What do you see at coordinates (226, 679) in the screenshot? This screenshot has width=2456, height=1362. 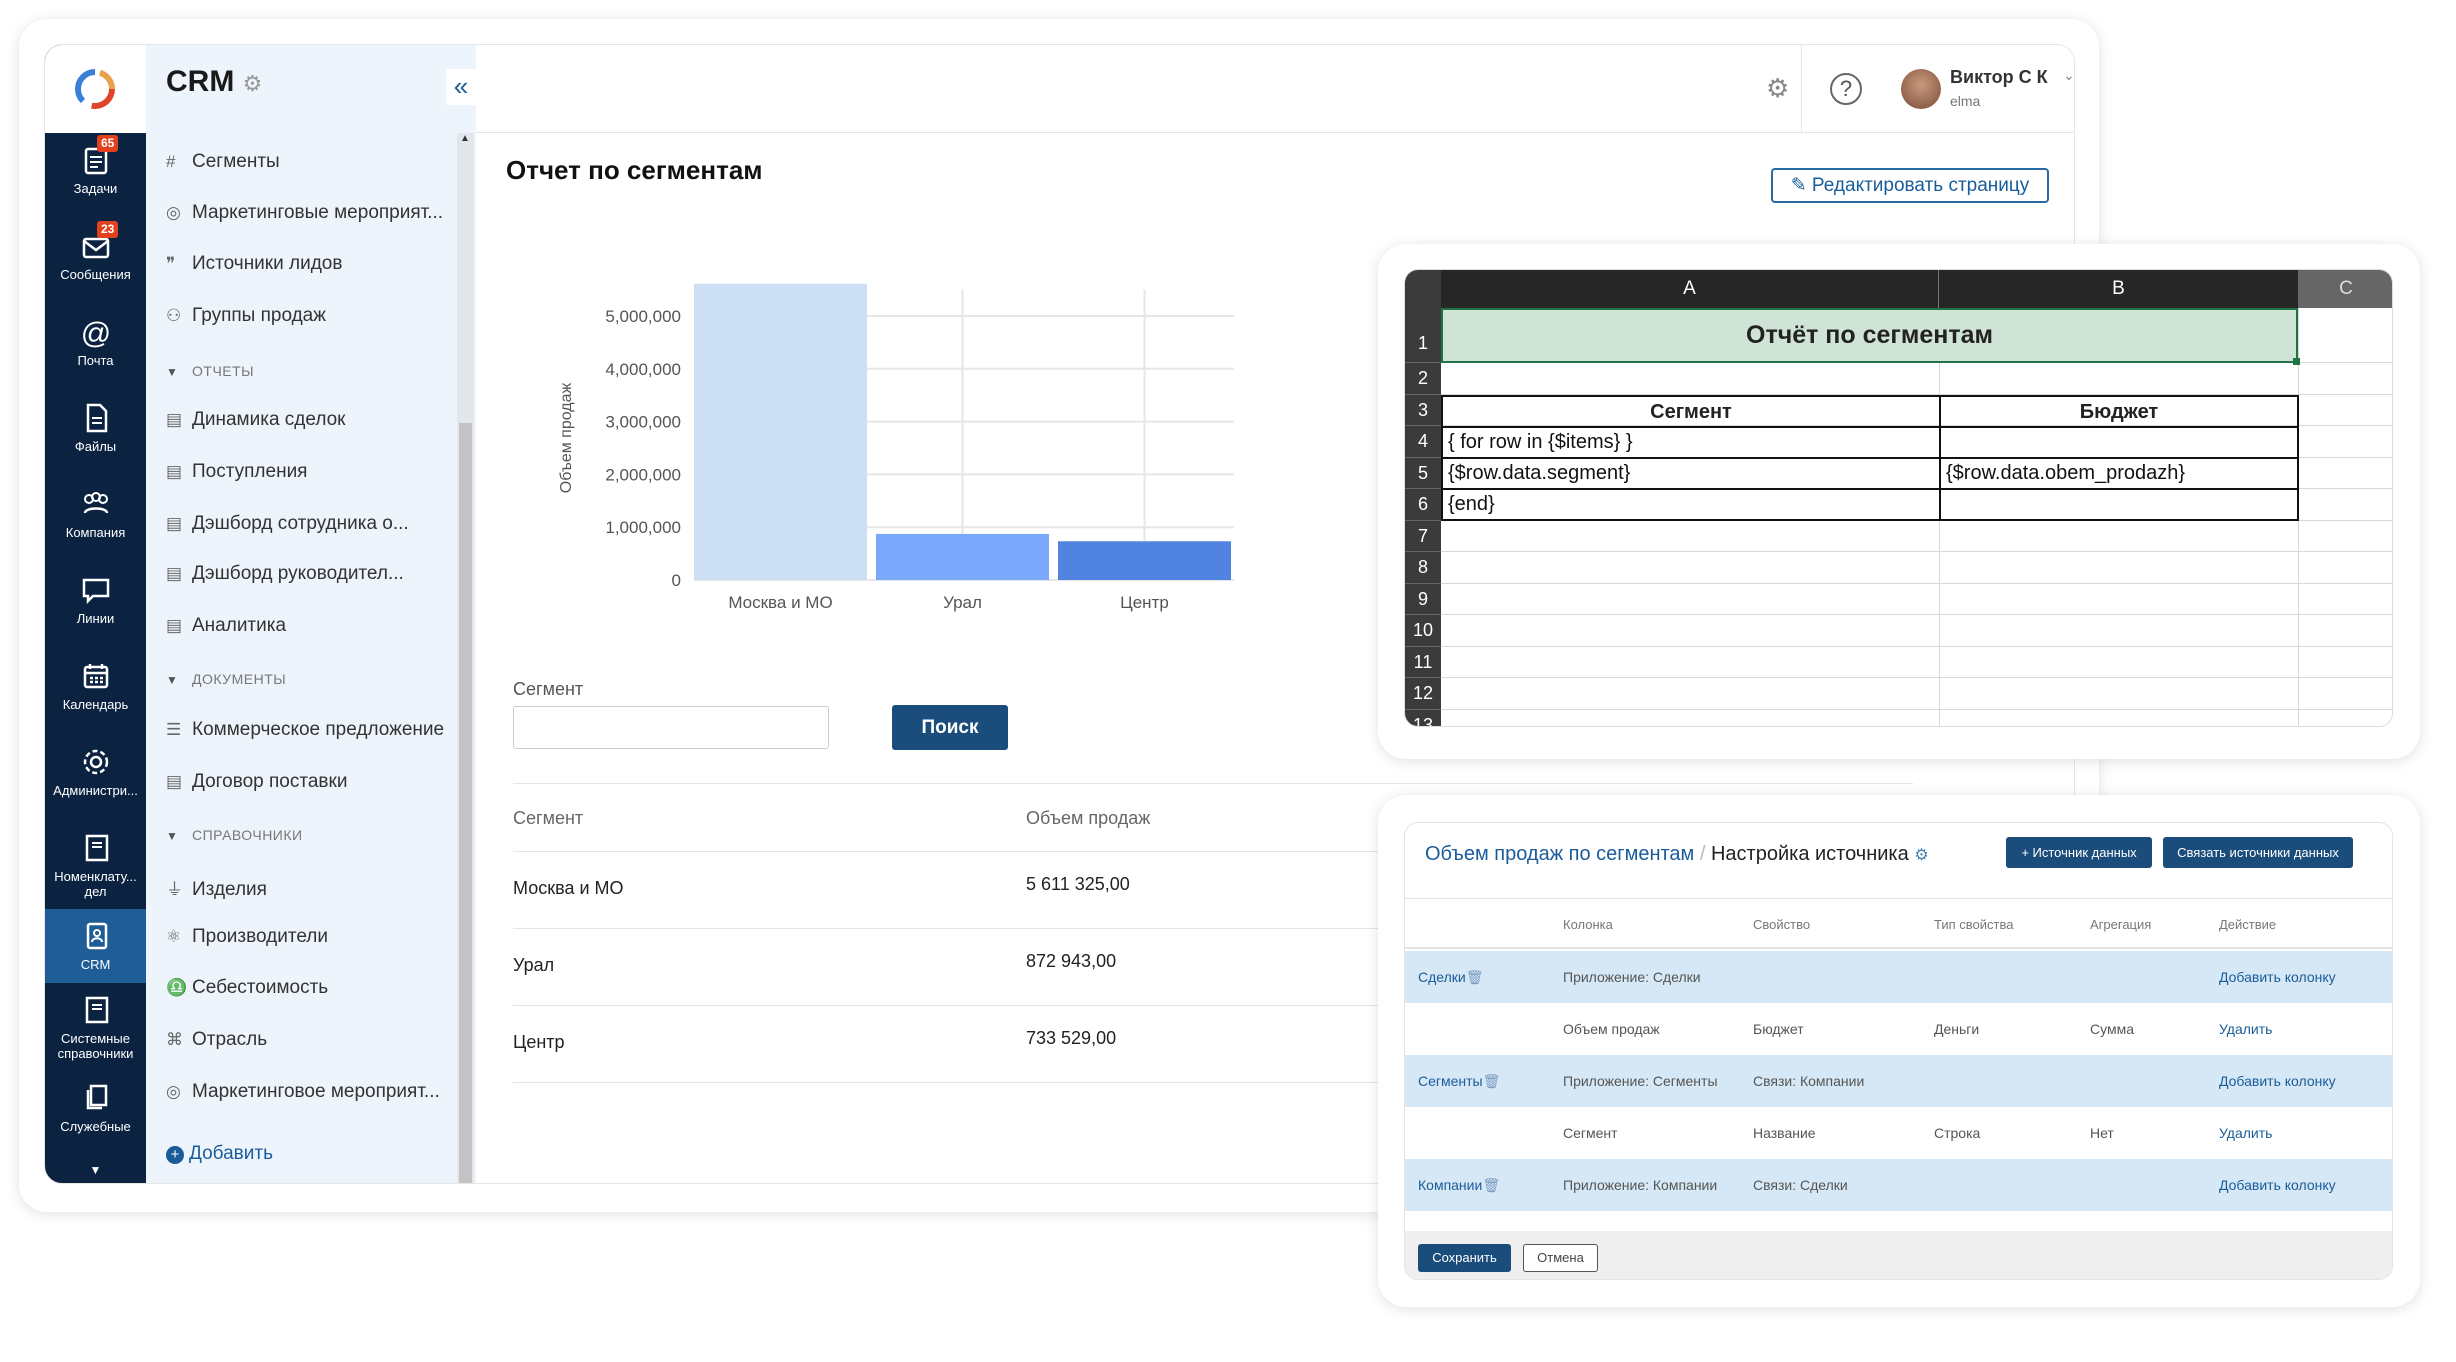 I see `sidebar-section-документы: ▼ ДОКУМЕНТЫ` at bounding box center [226, 679].